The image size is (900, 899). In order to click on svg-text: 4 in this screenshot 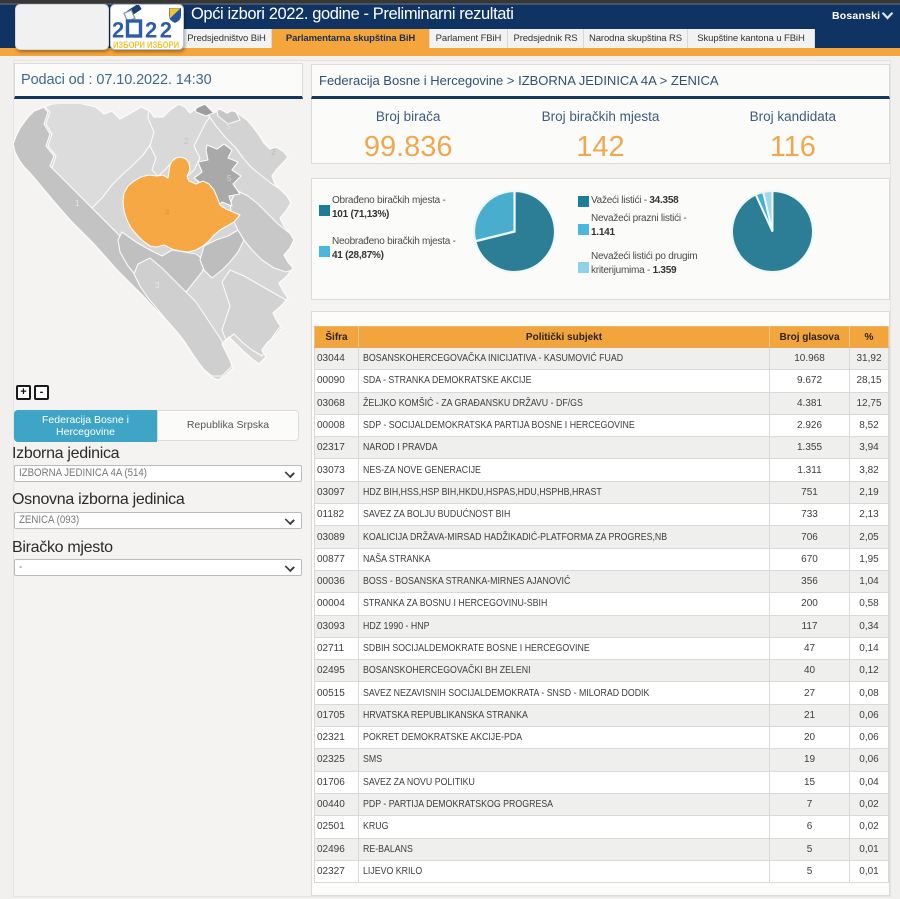, I will do `click(167, 212)`.